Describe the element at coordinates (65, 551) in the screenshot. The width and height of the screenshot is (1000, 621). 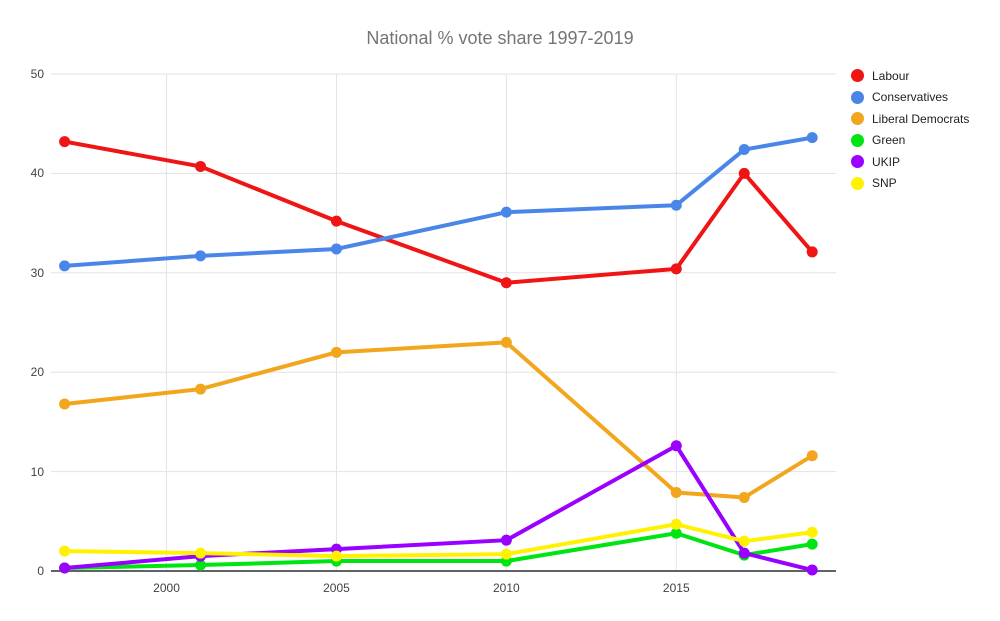
I see `data-point-snp-1997` at that location.